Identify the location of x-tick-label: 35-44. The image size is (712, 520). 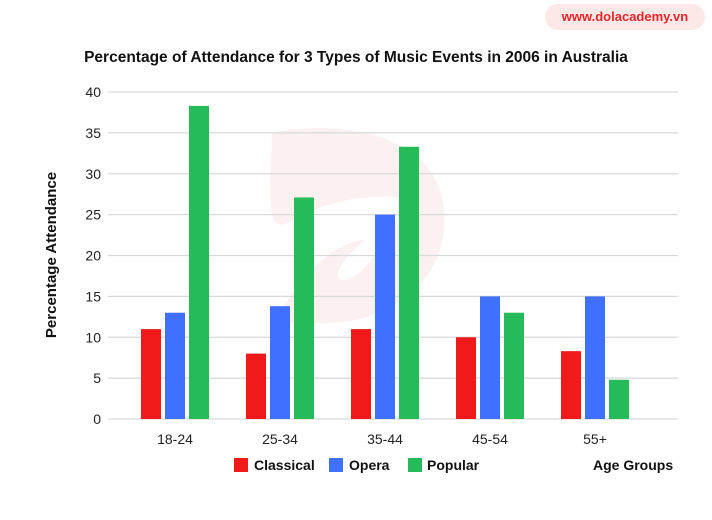
(385, 439).